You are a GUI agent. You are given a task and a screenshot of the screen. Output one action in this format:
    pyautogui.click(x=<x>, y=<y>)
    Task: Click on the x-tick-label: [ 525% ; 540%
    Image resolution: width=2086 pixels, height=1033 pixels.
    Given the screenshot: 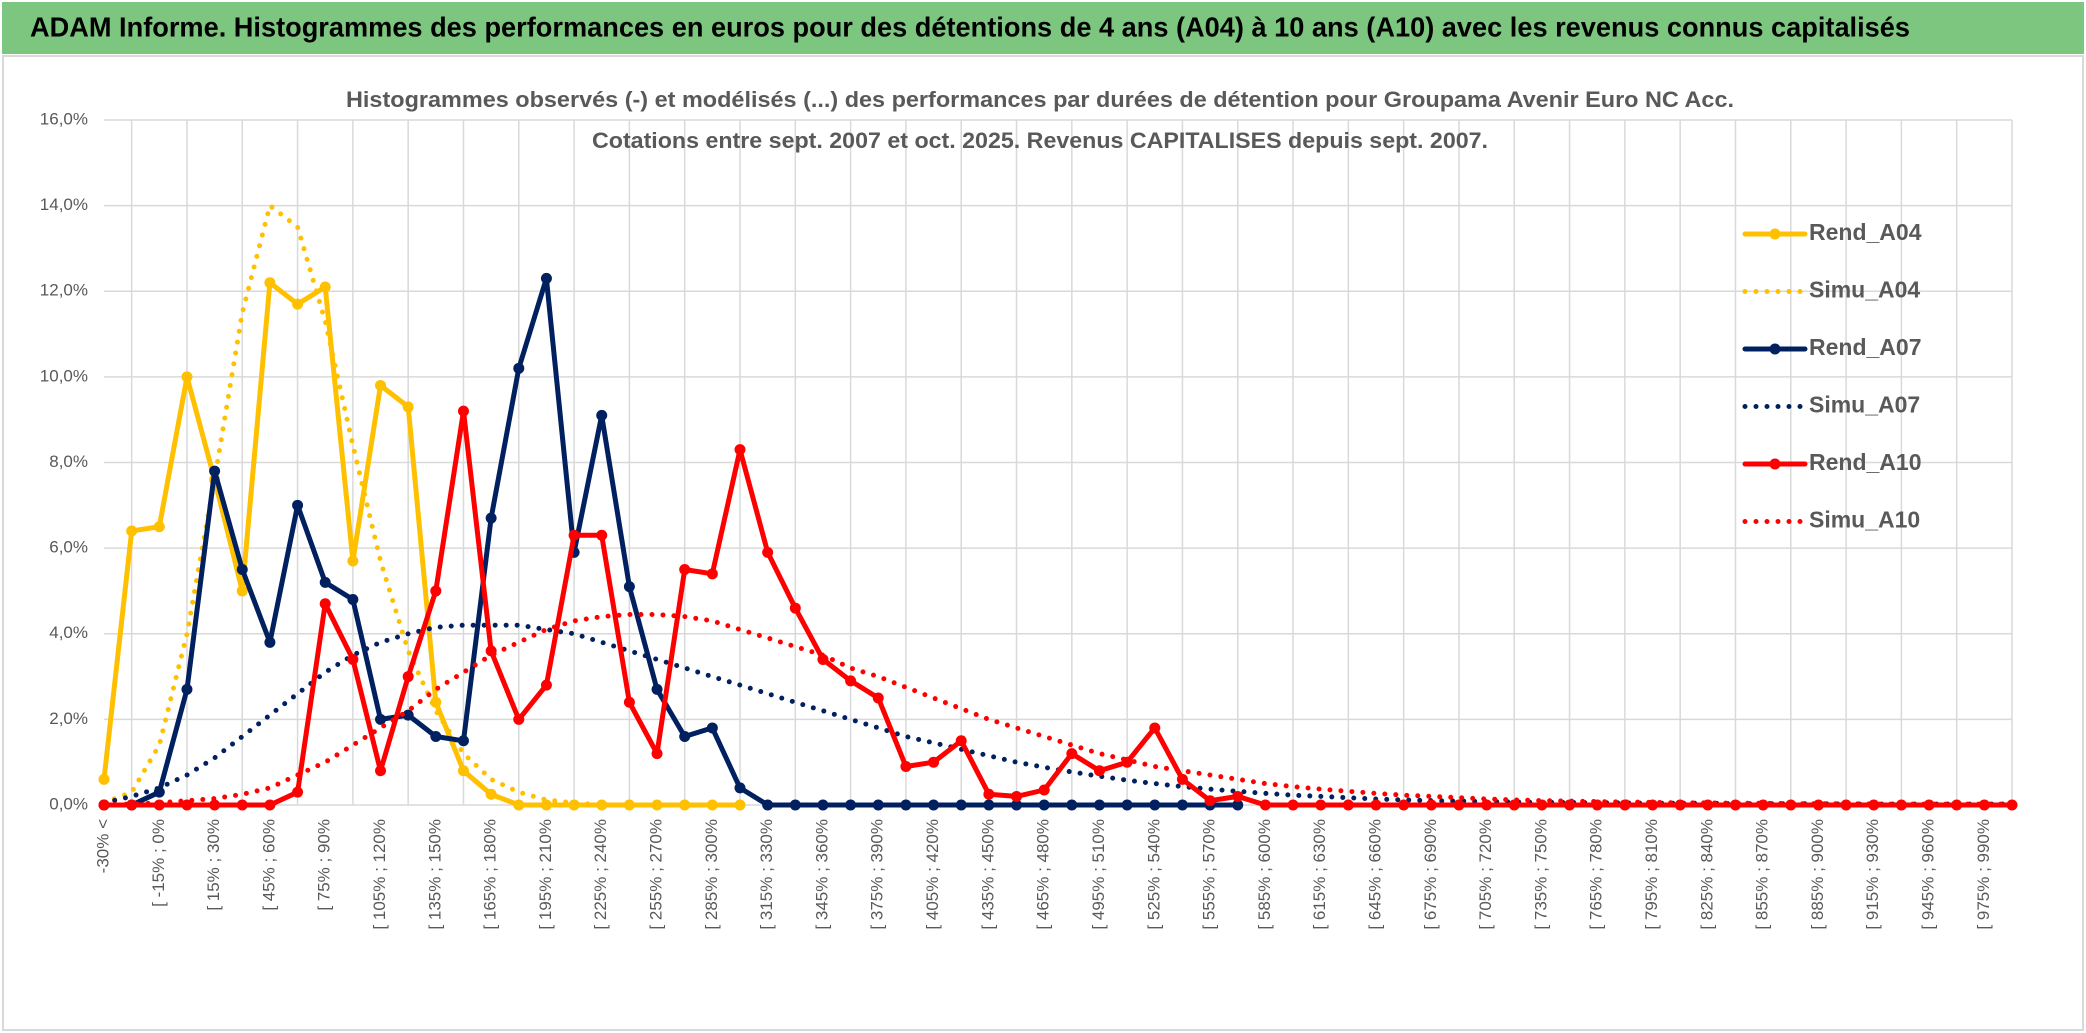 What is the action you would take?
    pyautogui.click(x=1153, y=874)
    